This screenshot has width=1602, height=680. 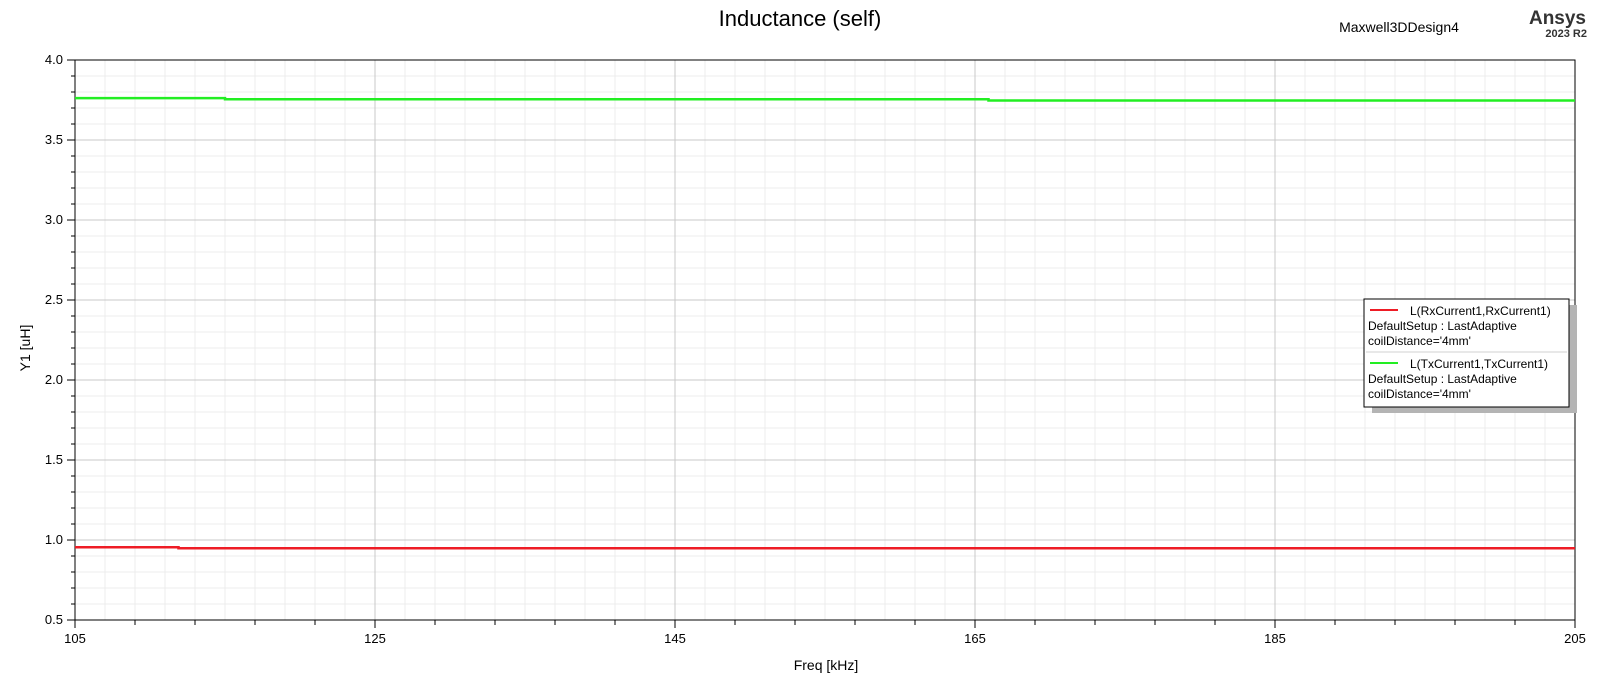 I want to click on x-tick-label: 125, so click(x=375, y=638).